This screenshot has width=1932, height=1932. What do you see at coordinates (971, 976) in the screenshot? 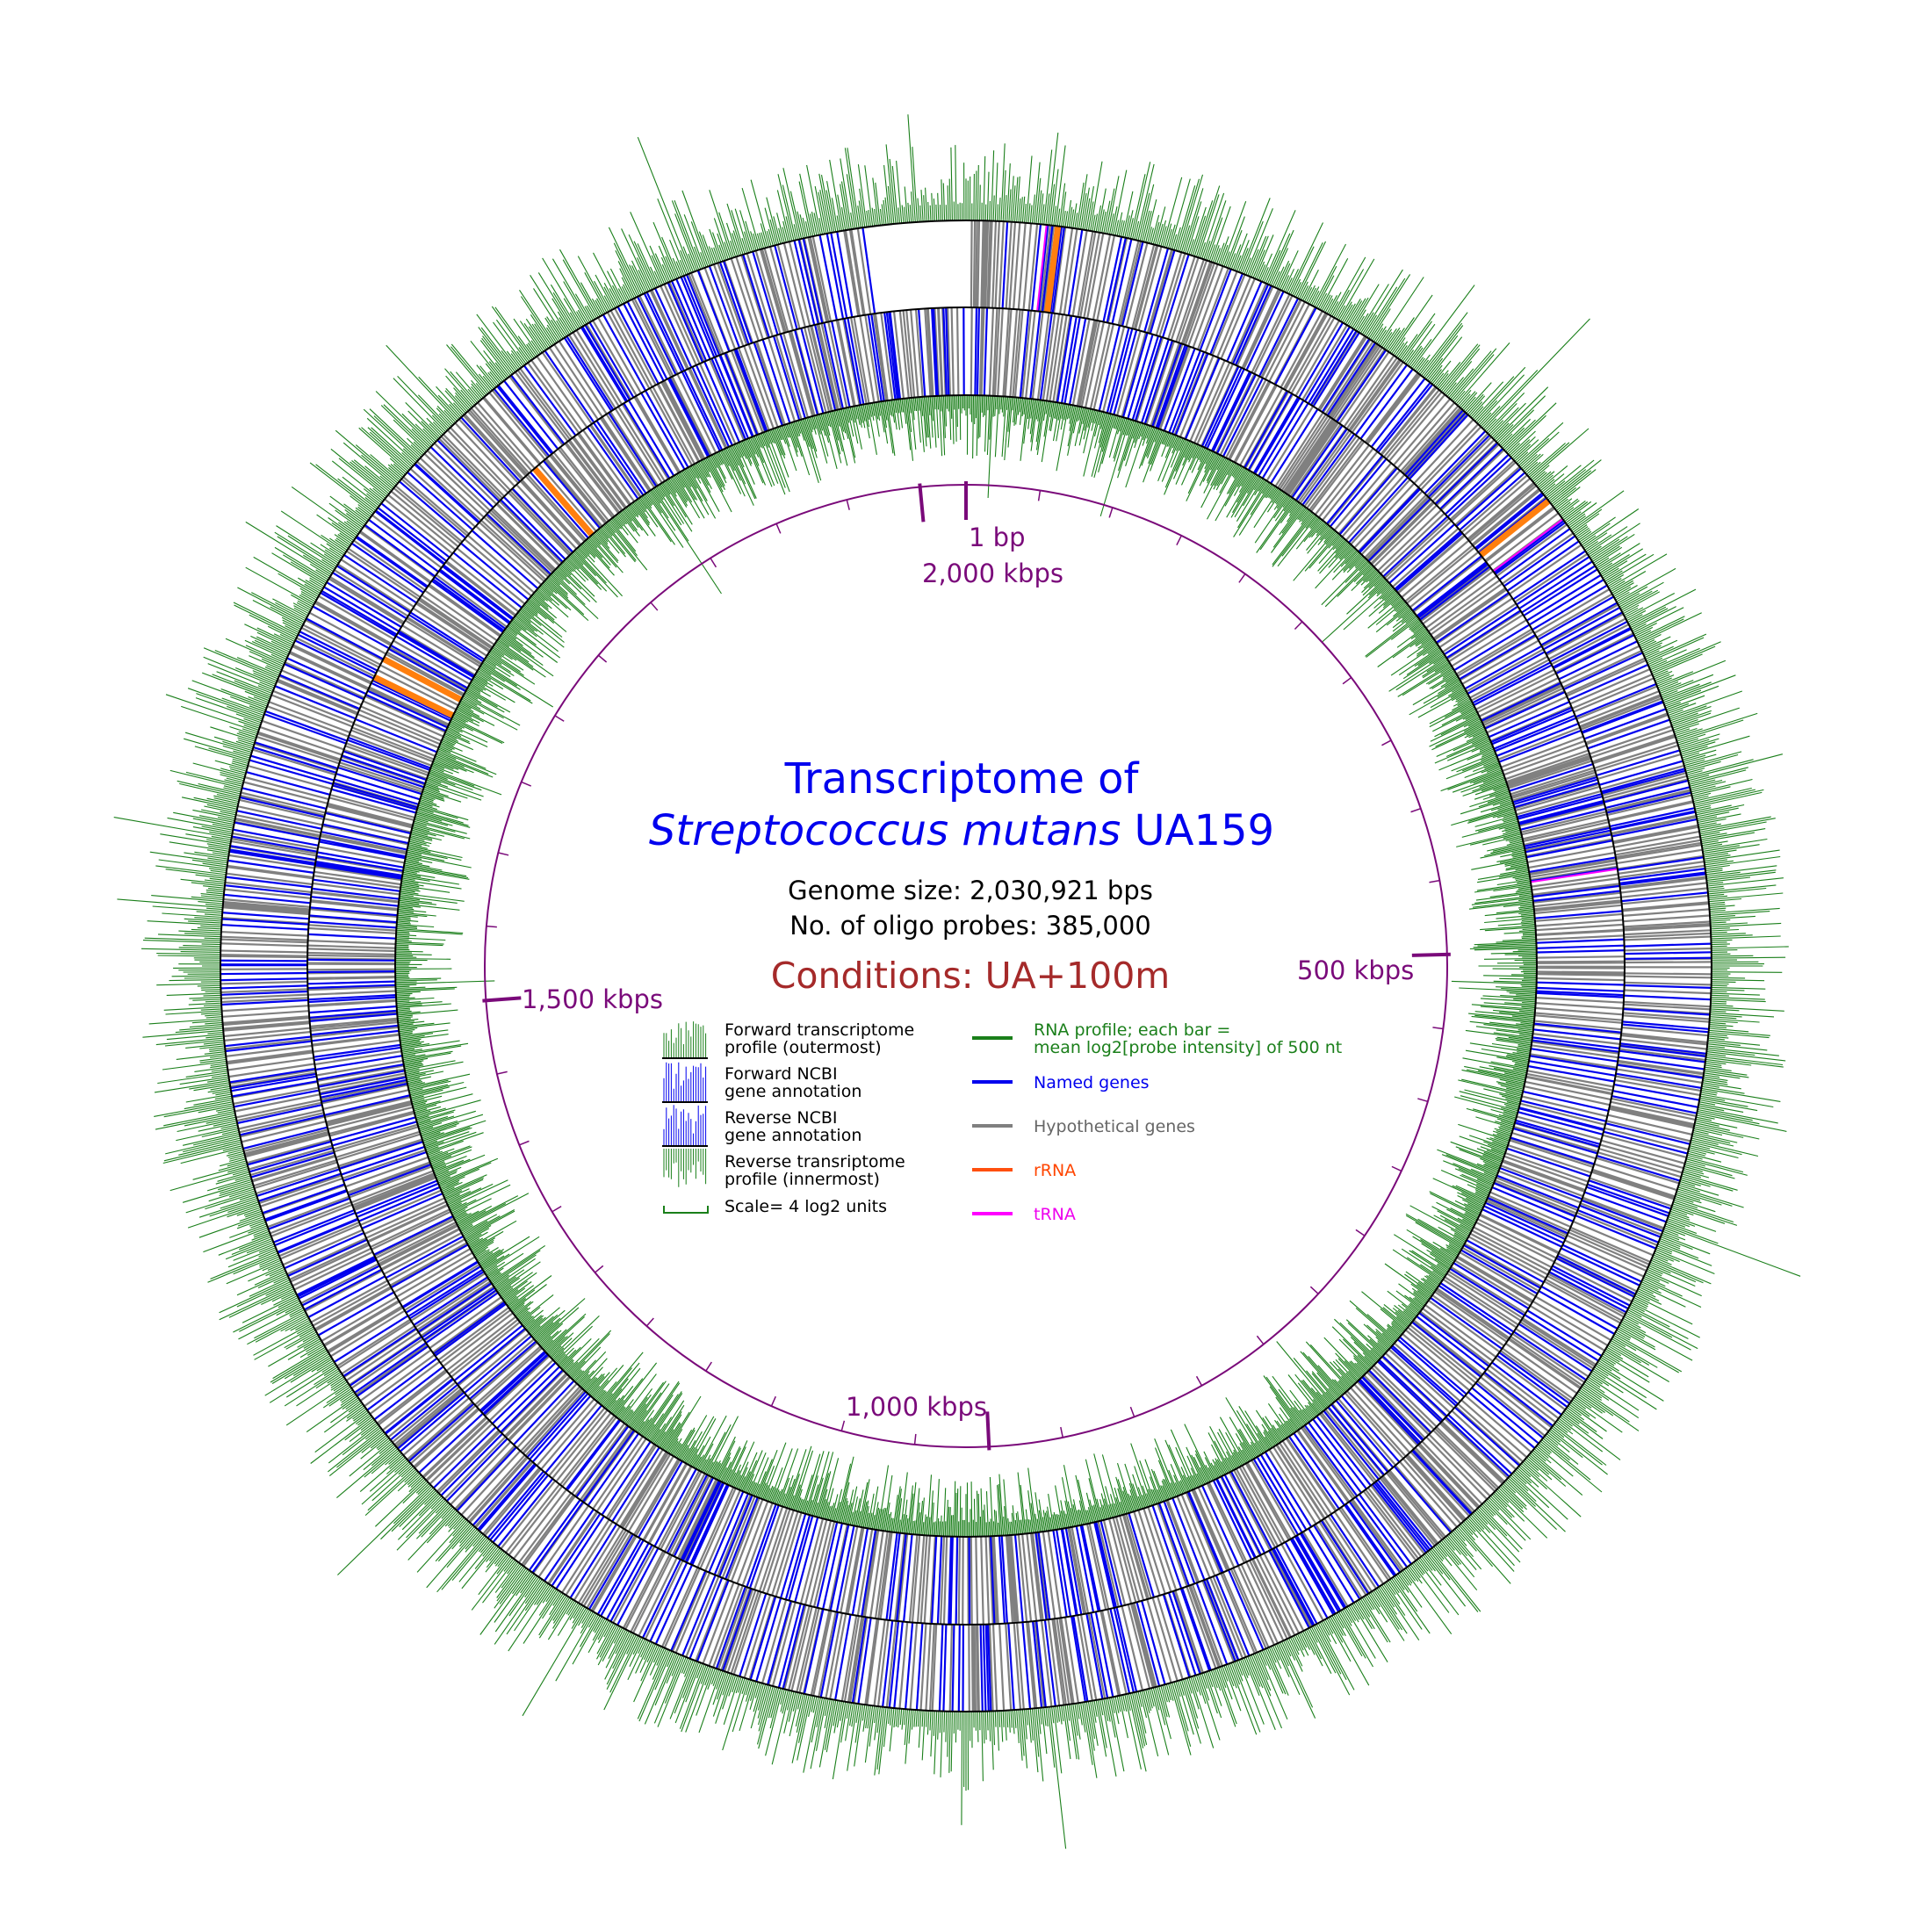
I see `conditions-label: Conditions: UA+100m` at bounding box center [971, 976].